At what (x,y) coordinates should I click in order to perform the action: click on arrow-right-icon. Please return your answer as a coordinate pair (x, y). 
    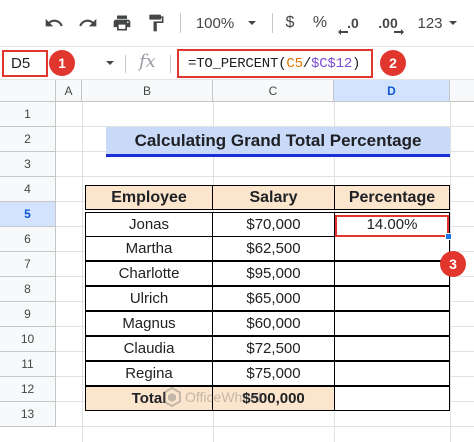
    Looking at the image, I should click on (399, 32).